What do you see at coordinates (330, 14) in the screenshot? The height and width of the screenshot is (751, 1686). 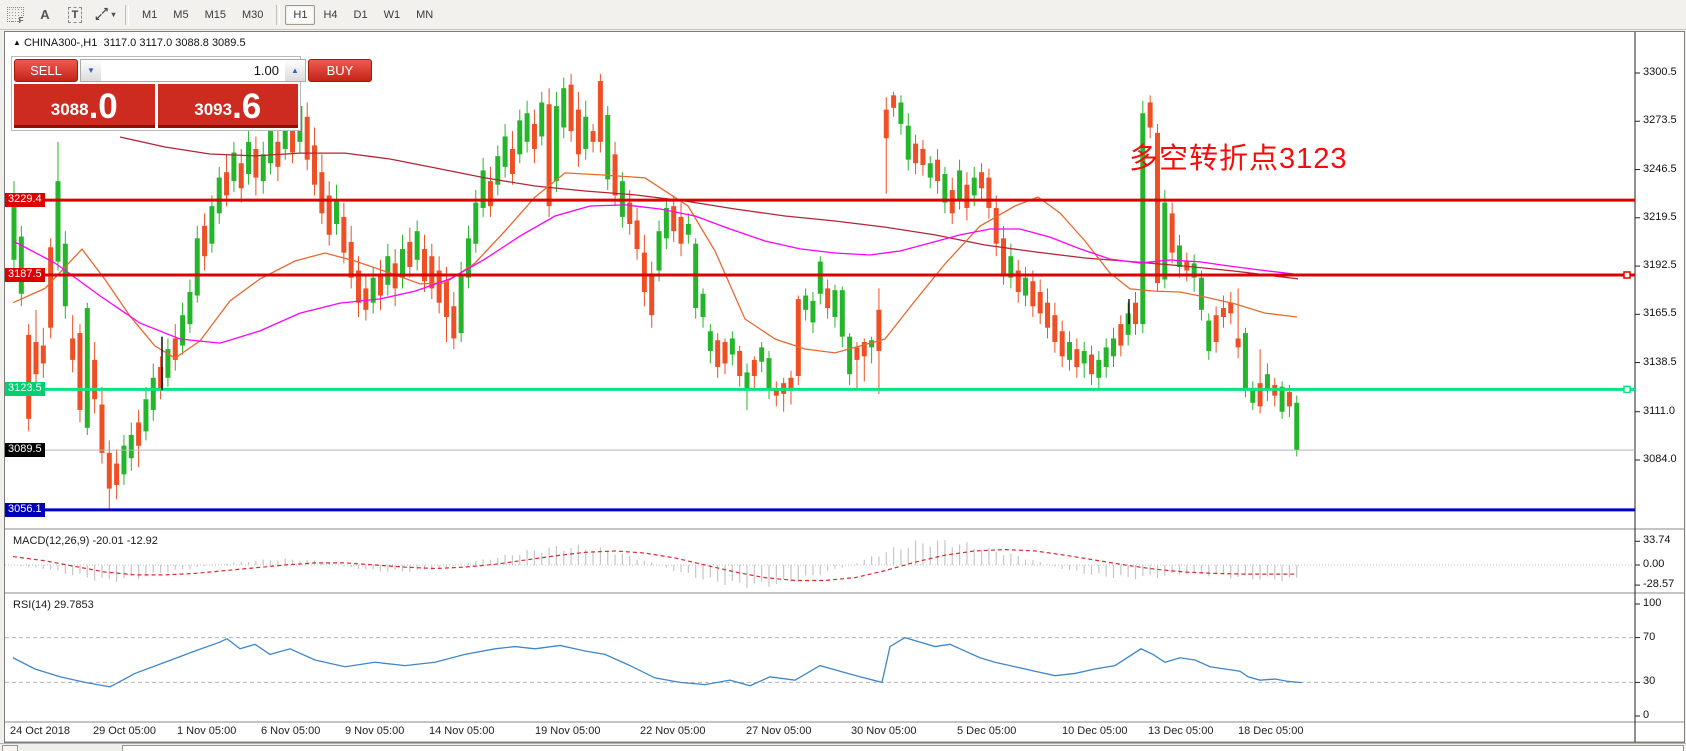 I see `timeframe-h4-button: H4` at bounding box center [330, 14].